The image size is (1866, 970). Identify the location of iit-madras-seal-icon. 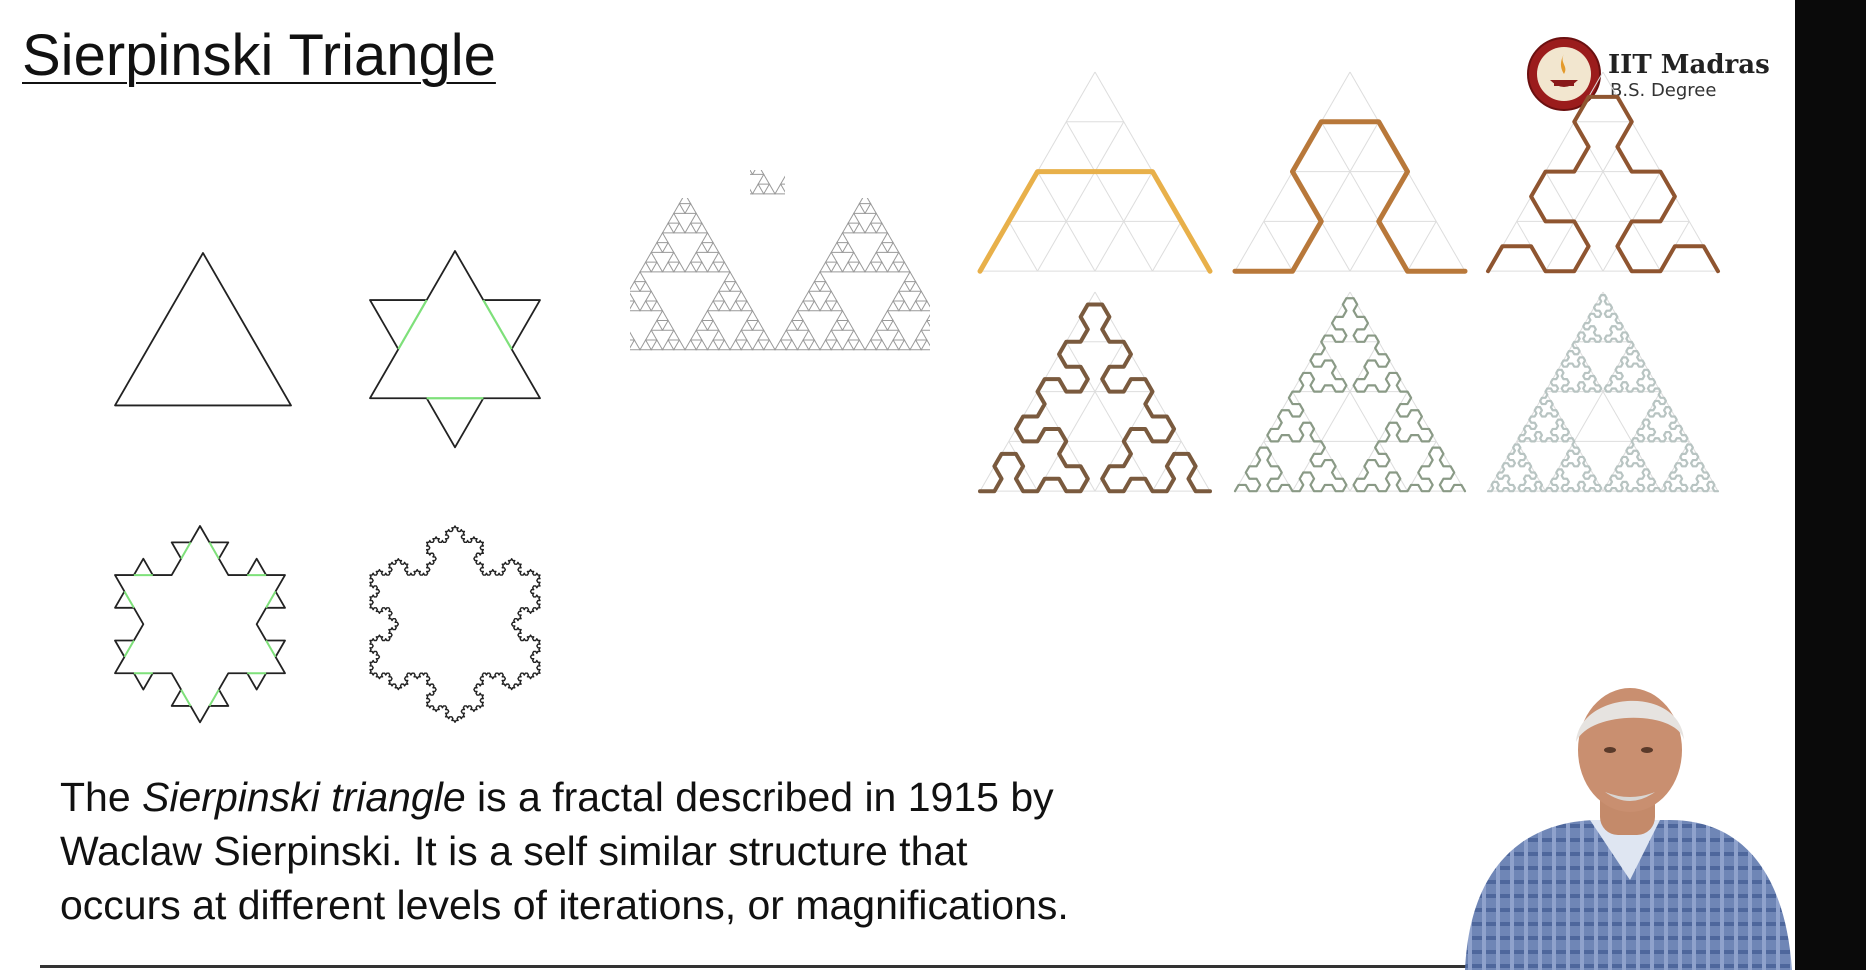
(1564, 74).